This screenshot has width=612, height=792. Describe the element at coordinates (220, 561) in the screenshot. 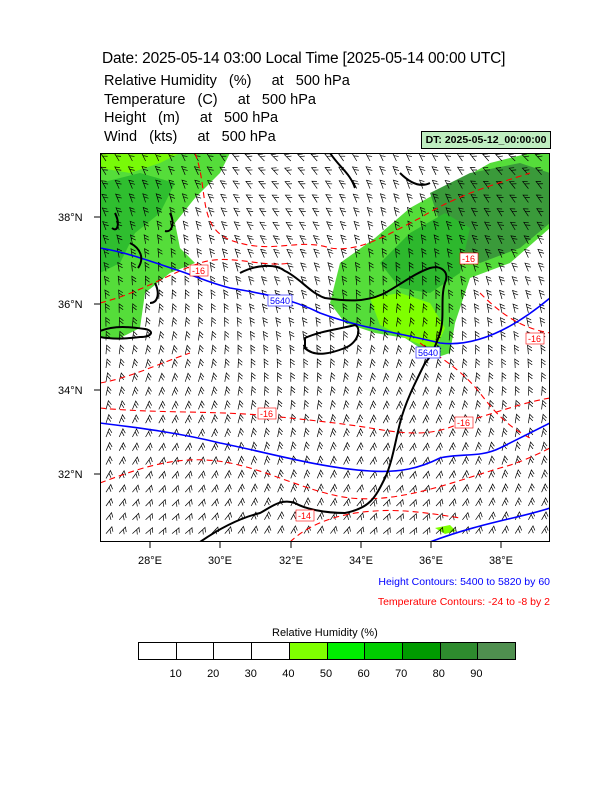

I see `lon-label-30: 30°E` at that location.